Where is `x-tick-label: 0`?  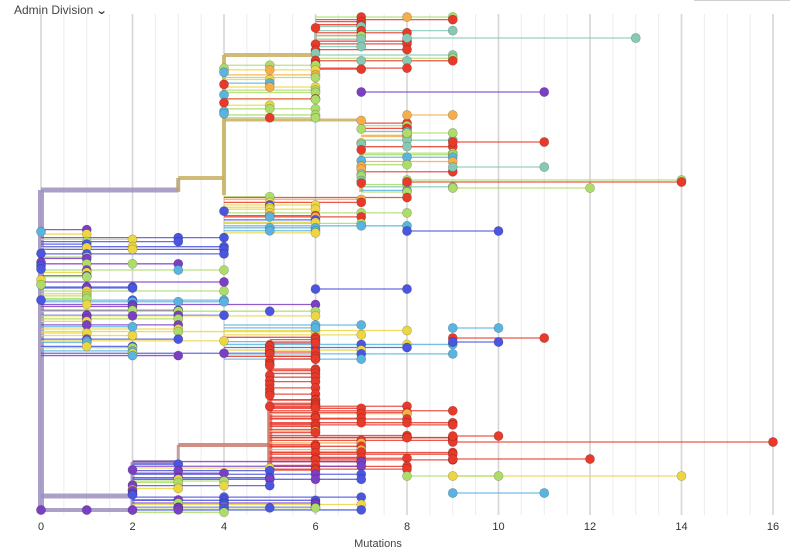 x-tick-label: 0 is located at coordinates (41, 527).